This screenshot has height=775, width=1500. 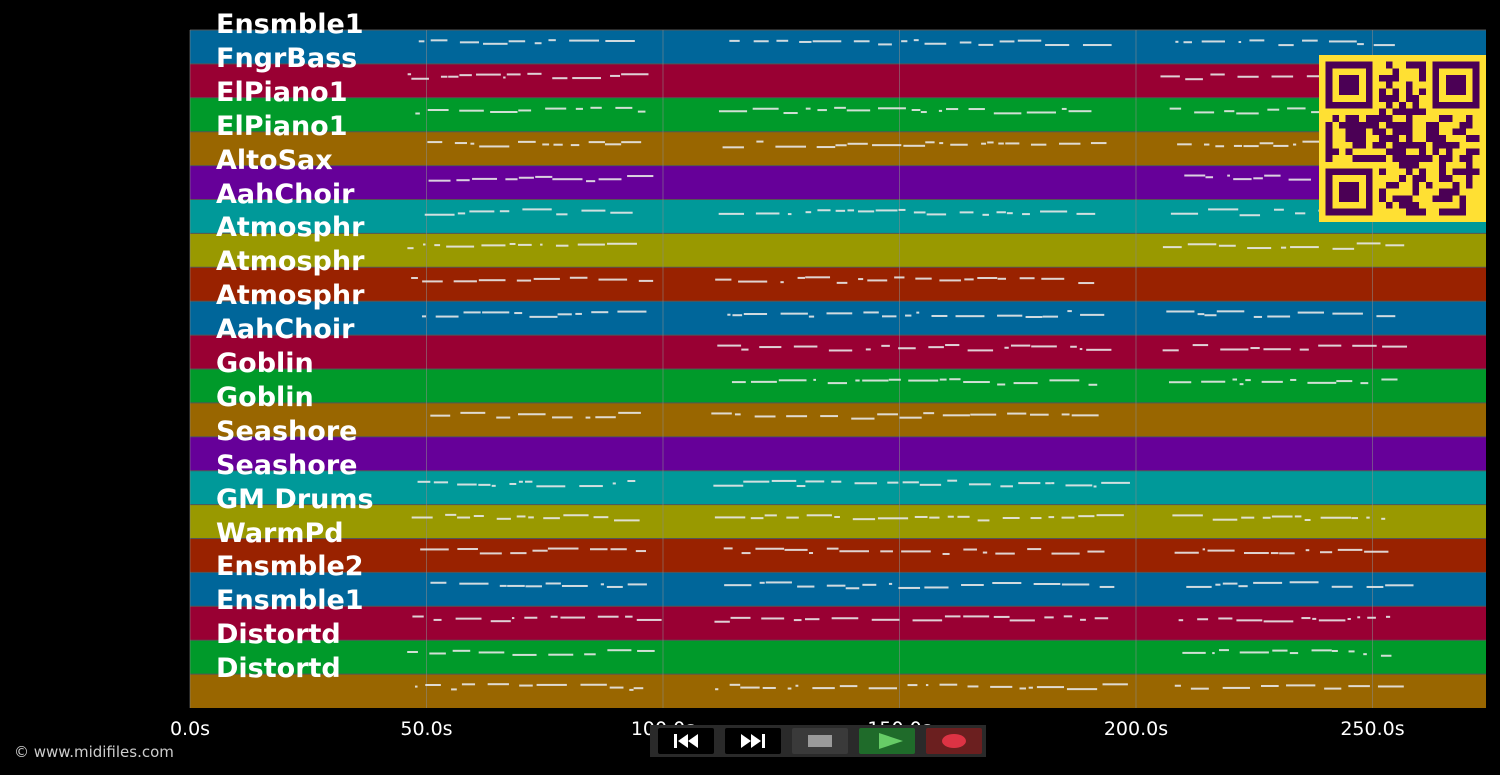 What do you see at coordinates (1136, 729) in the screenshot?
I see `tick-label: 200.0s` at bounding box center [1136, 729].